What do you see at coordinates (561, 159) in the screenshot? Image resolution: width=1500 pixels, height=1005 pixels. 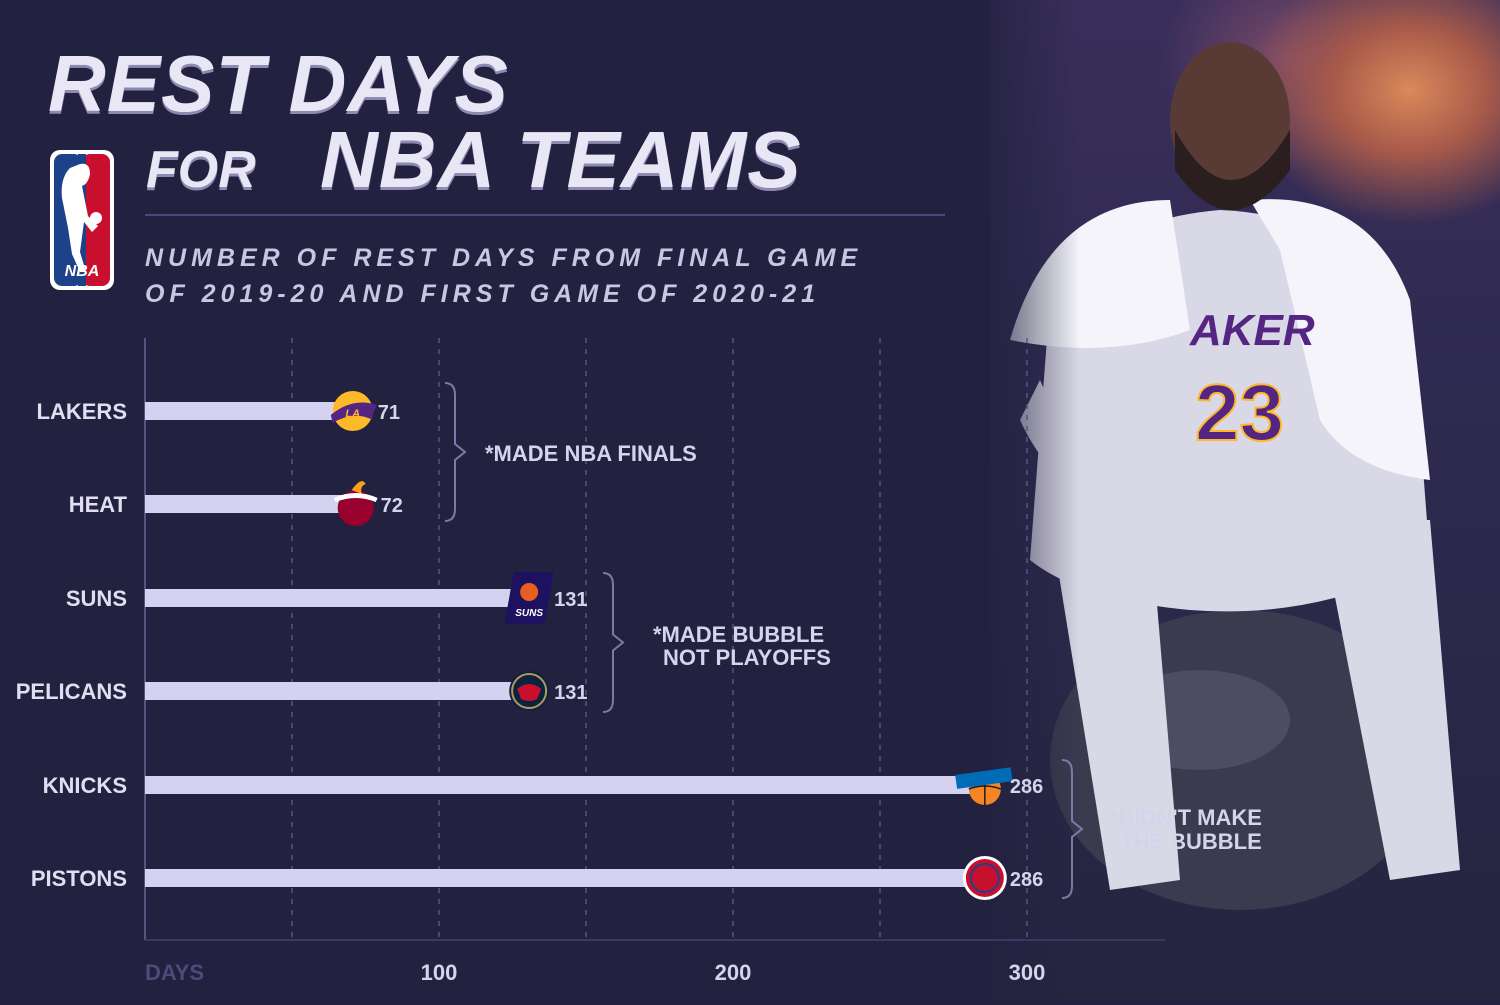 I see `title-line-2: NBA TEAMS` at bounding box center [561, 159].